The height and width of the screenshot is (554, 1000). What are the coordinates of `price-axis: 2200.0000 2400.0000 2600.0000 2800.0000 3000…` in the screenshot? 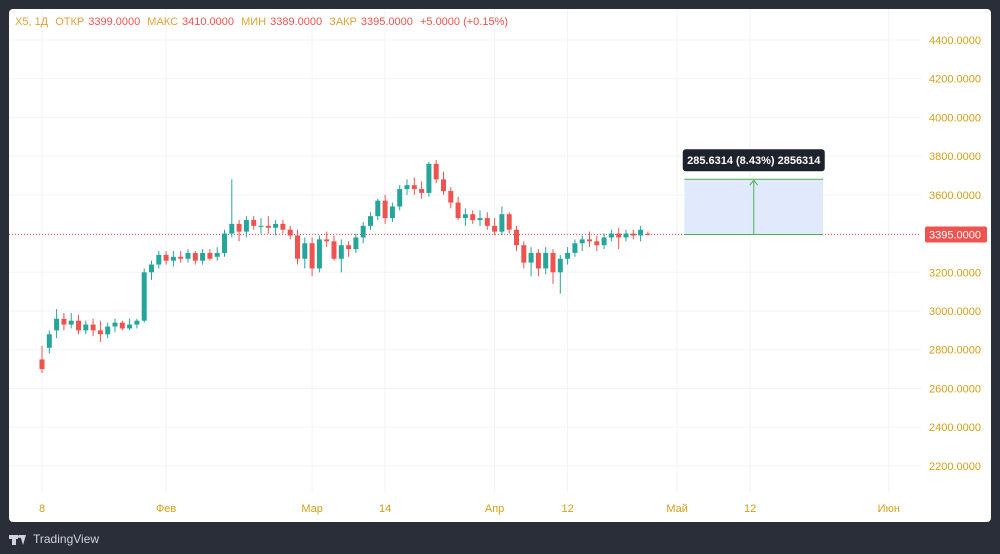 It's located at (956, 254).